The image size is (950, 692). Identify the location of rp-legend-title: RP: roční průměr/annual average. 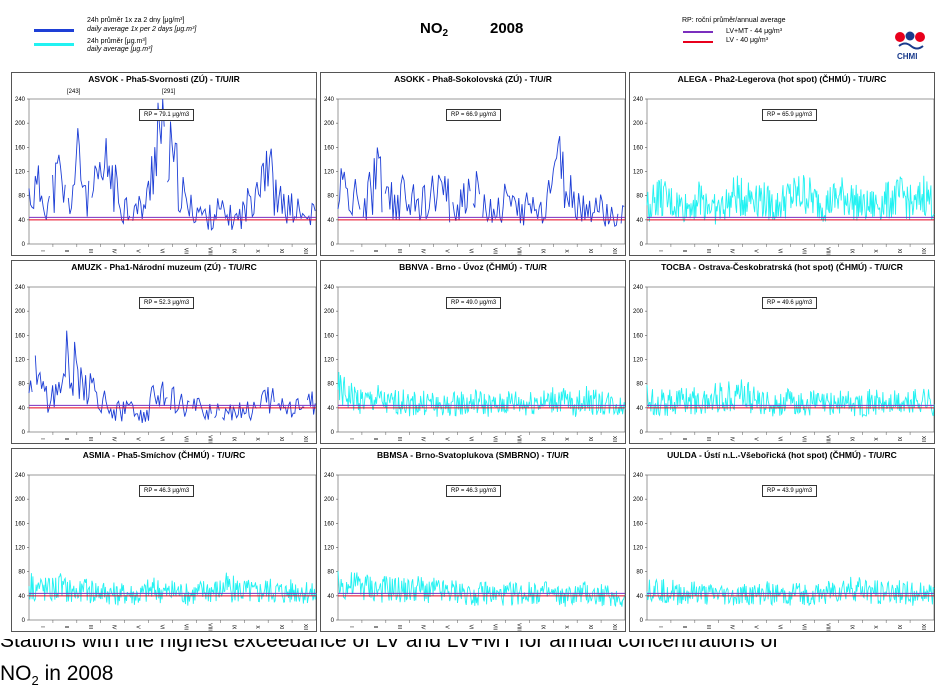
(734, 20).